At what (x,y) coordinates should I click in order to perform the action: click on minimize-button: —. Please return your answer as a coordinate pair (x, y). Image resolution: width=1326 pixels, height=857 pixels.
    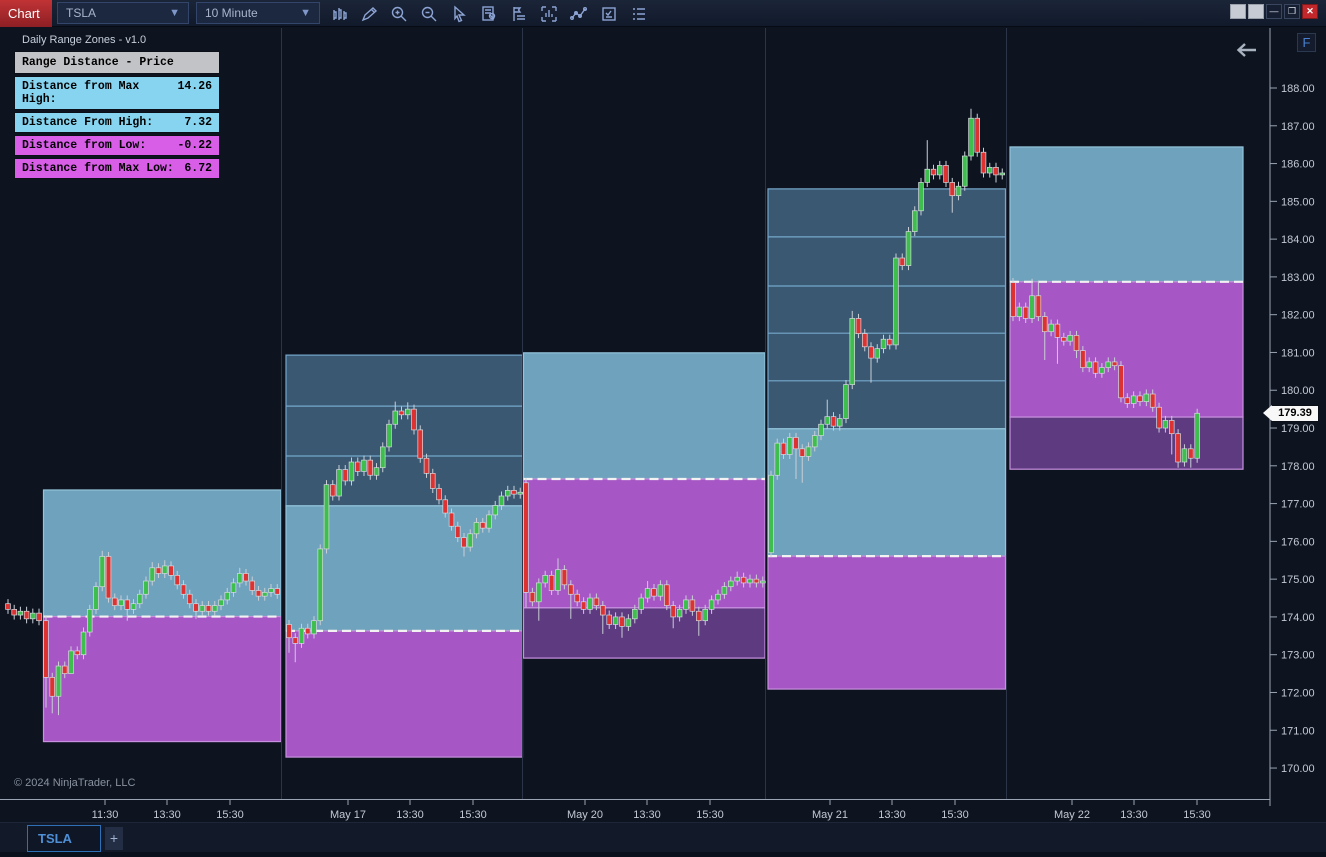
    Looking at the image, I should click on (1274, 11).